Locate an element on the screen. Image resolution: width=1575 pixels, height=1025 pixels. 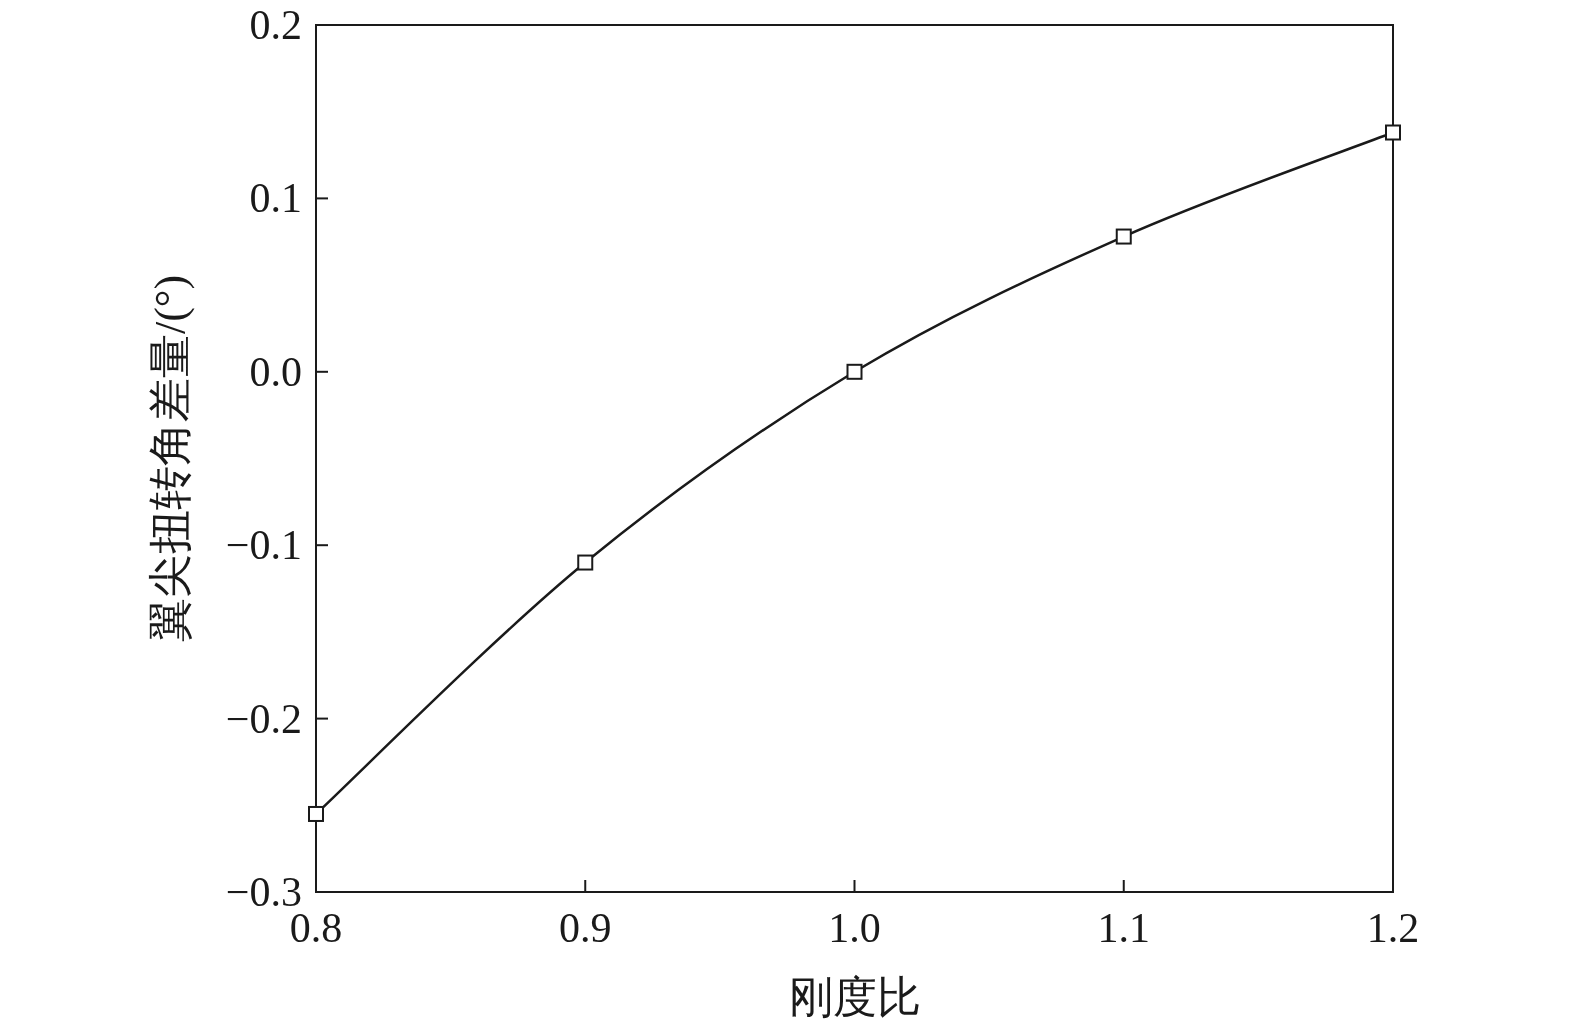
x-tick-label: 1.0 is located at coordinates (854, 928).